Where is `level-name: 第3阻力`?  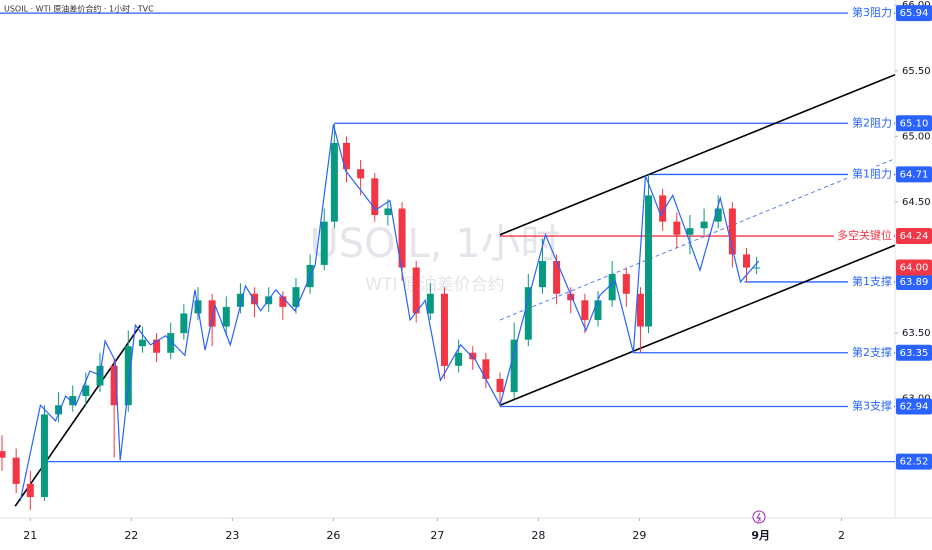
level-name: 第3阻力 is located at coordinates (872, 12).